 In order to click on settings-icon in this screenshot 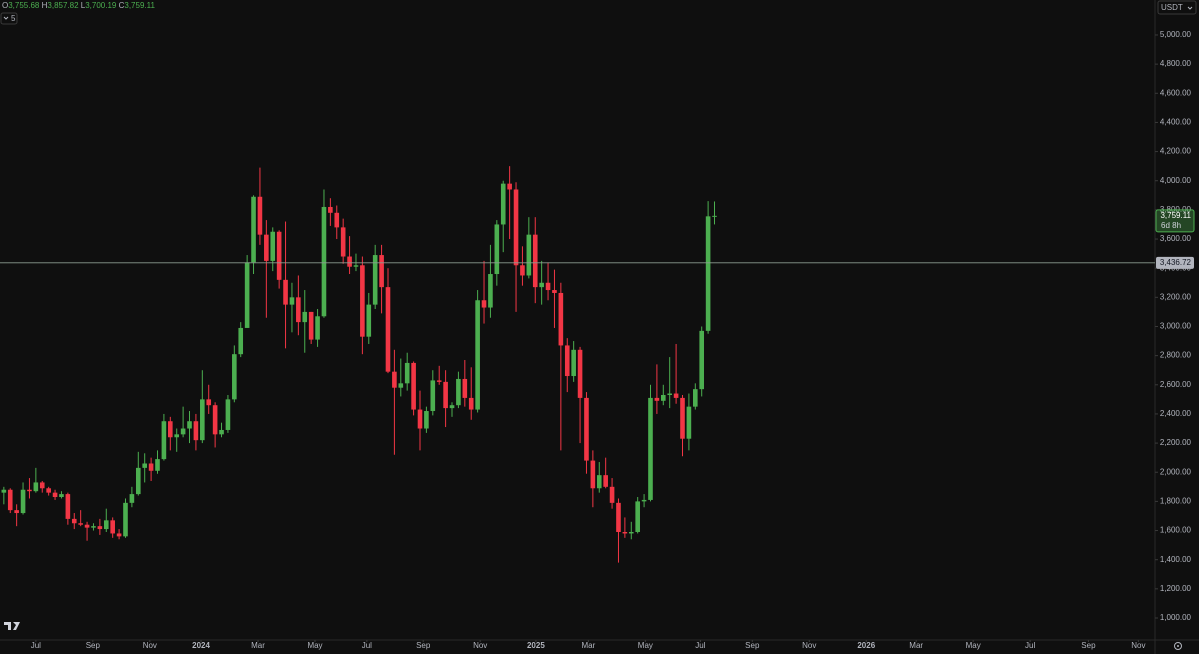, I will do `click(1178, 646)`.